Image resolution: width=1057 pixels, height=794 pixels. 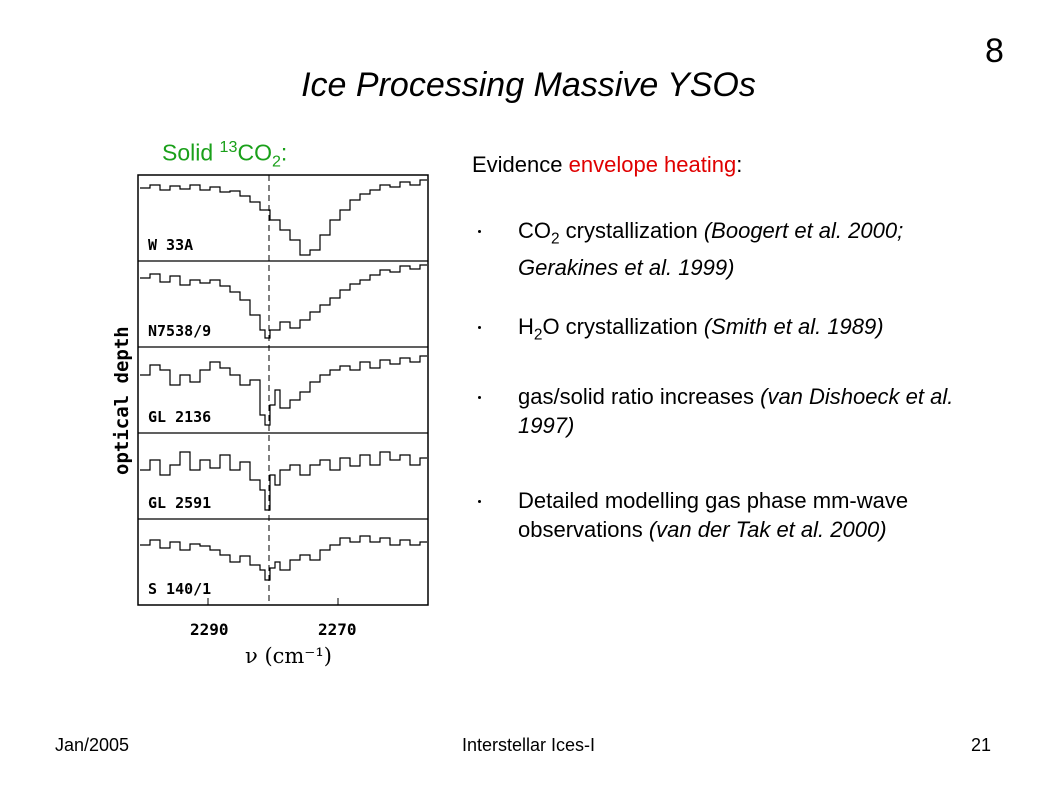 I want to click on footer-page-number: 21, so click(x=981, y=745).